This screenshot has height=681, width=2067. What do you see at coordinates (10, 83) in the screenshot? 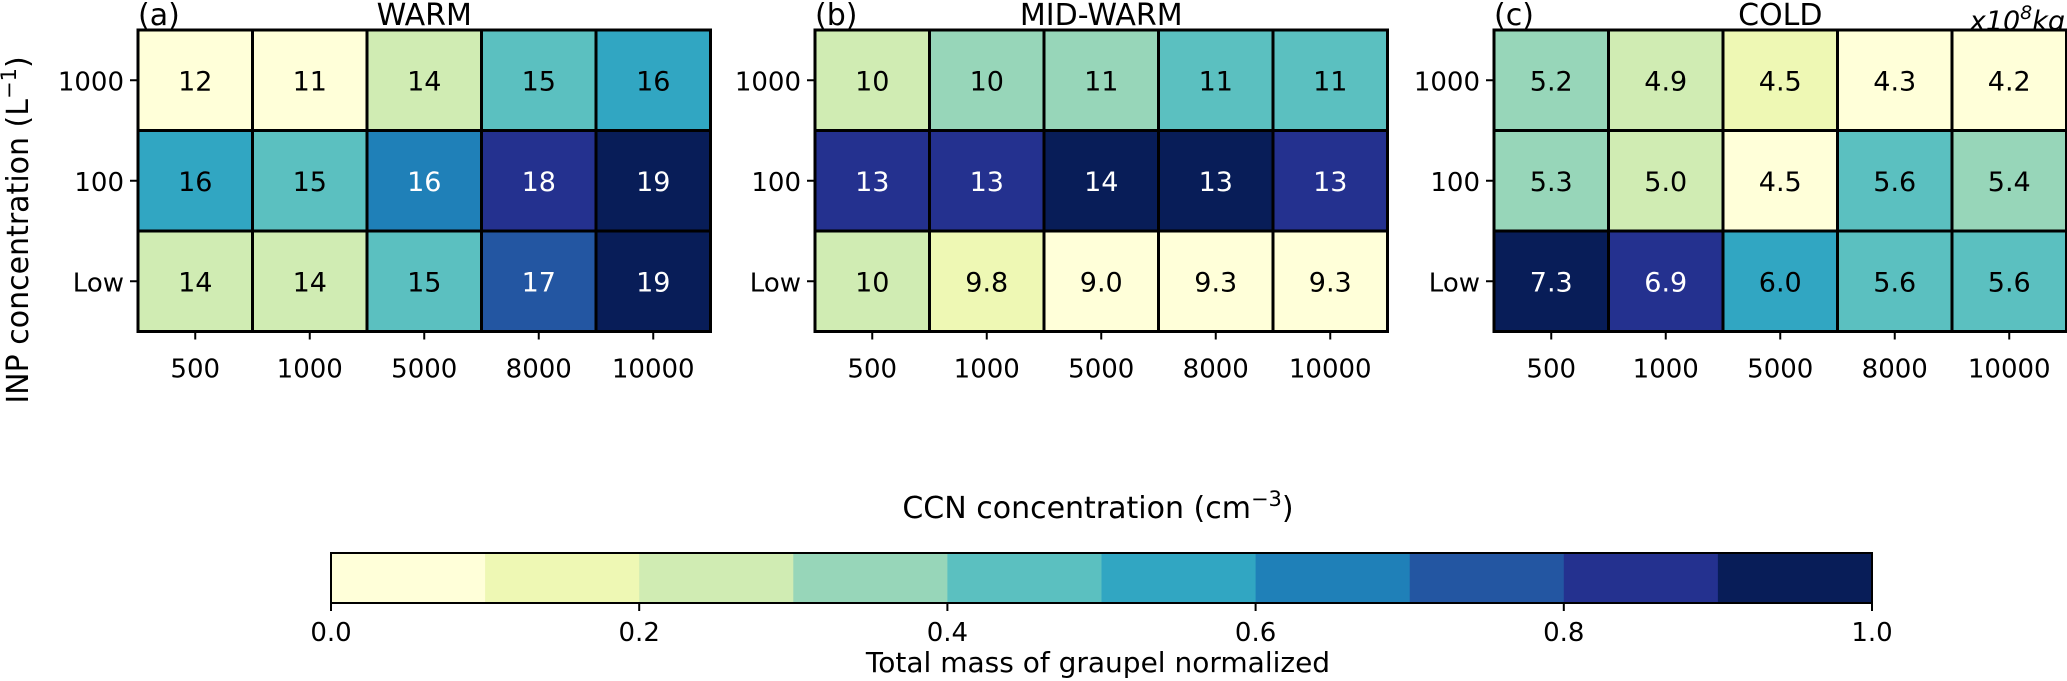
I see `y-axis-label-exponent: −1` at bounding box center [10, 83].